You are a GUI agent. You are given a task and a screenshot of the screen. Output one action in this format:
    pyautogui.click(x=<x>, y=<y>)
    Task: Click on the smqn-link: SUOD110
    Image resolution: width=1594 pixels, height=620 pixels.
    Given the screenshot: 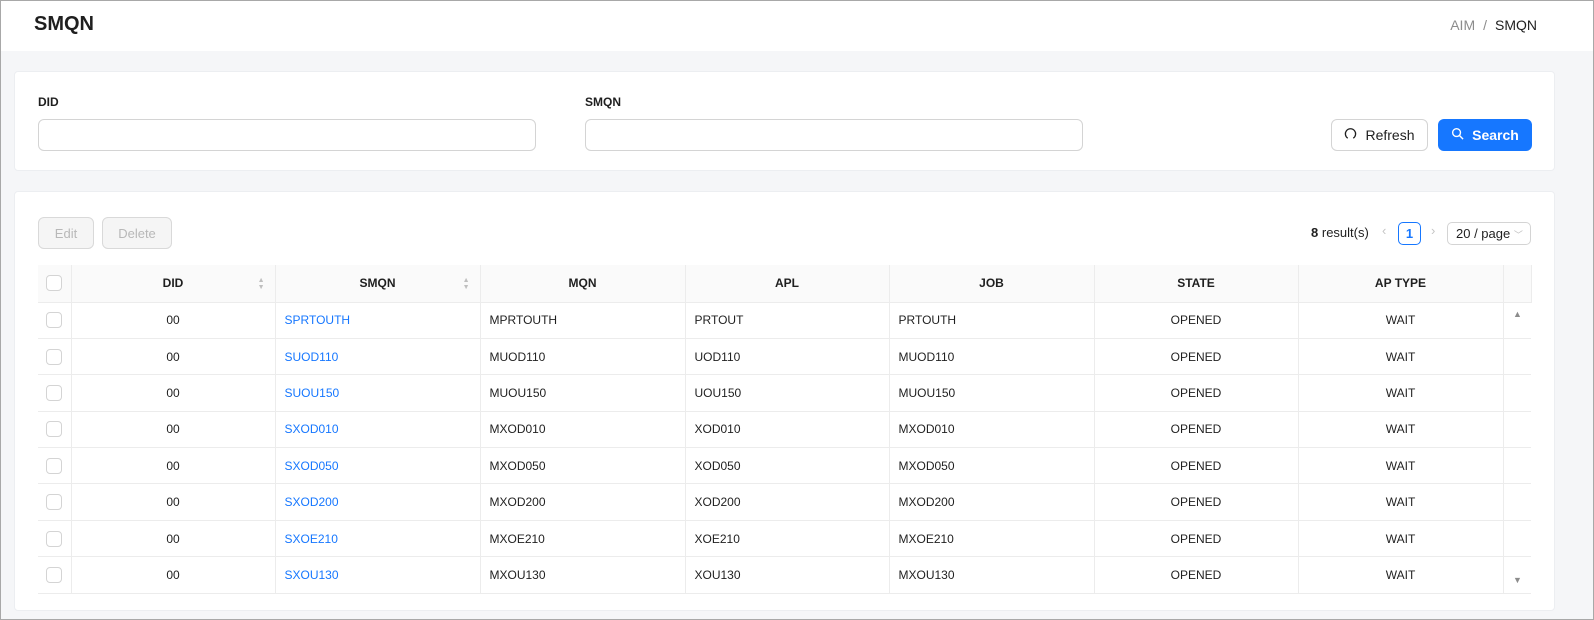 What is the action you would take?
    pyautogui.click(x=311, y=356)
    